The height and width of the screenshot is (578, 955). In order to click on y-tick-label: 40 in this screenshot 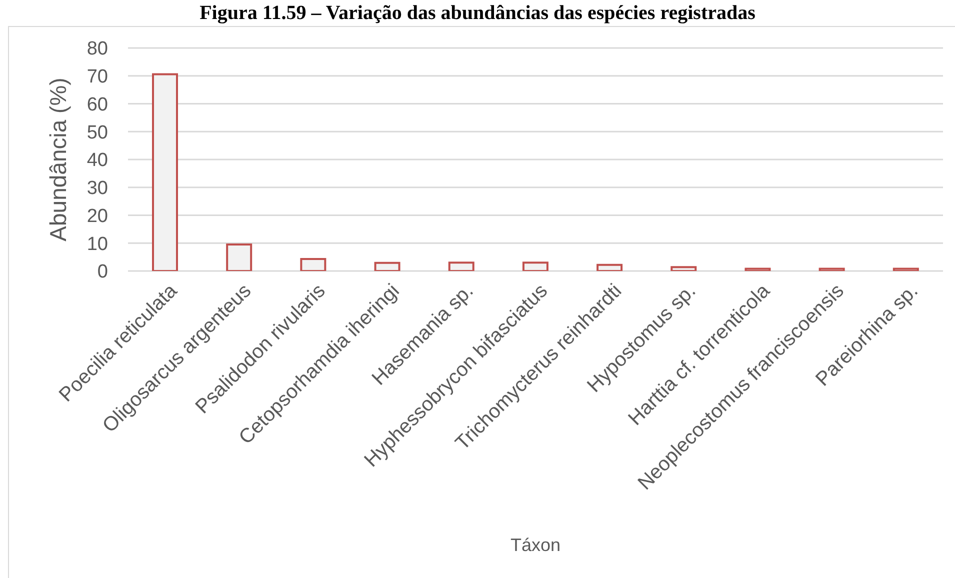, I will do `click(97, 161)`.